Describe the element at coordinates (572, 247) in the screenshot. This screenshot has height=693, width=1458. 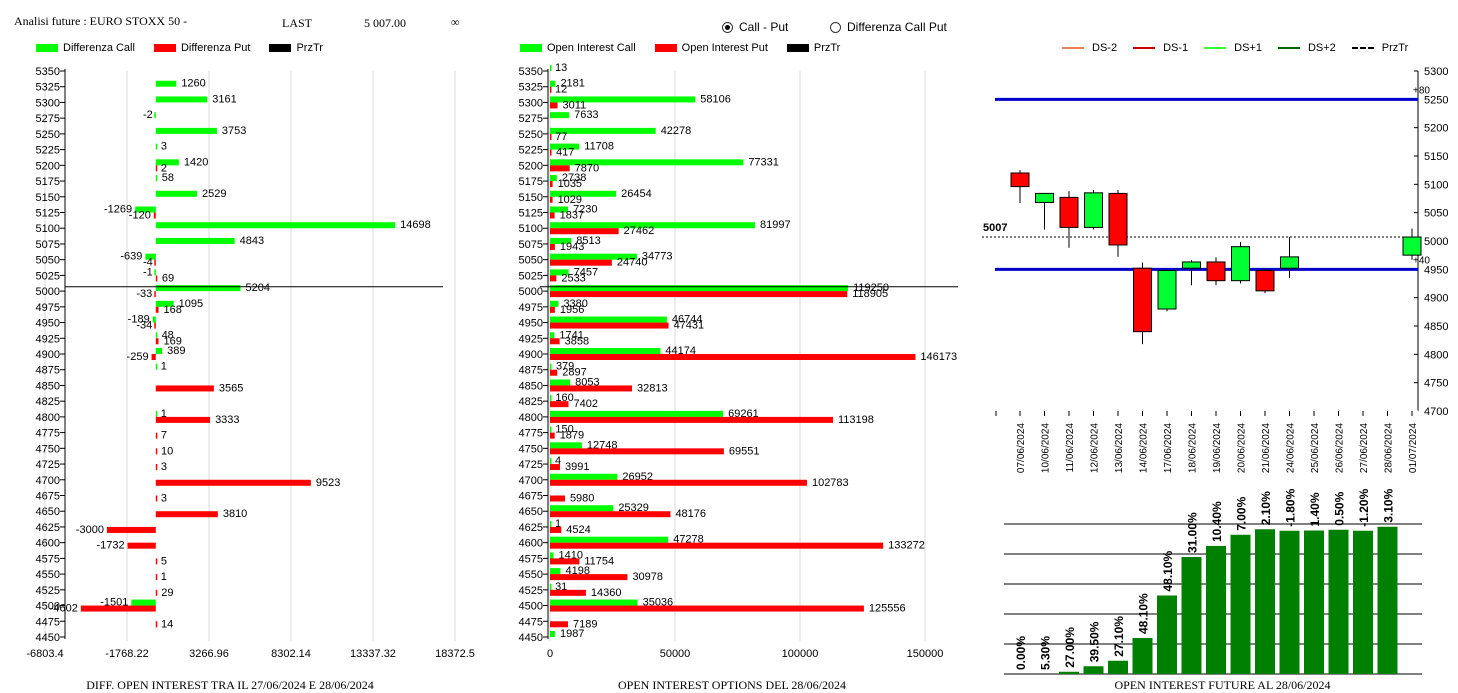
I see `bar-value-label: 1943` at that location.